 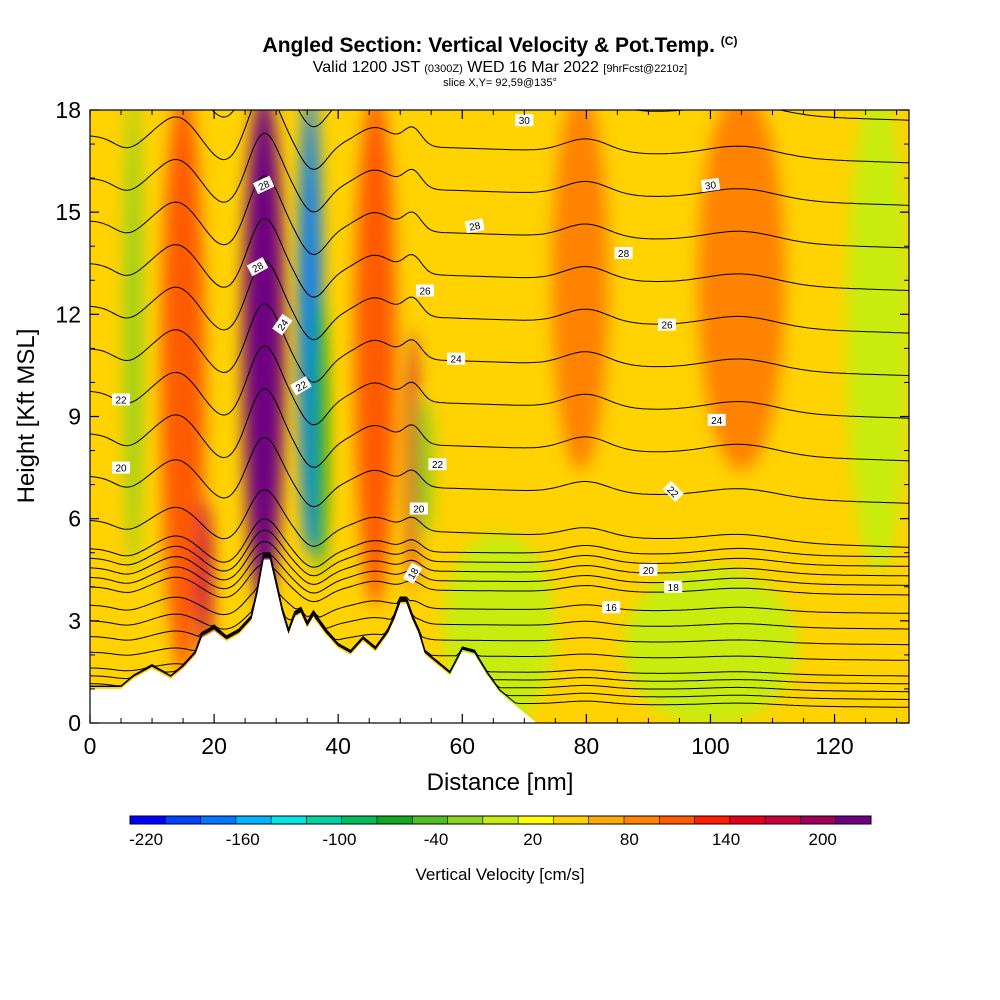 I want to click on y-tick-label: 18, so click(x=68, y=110).